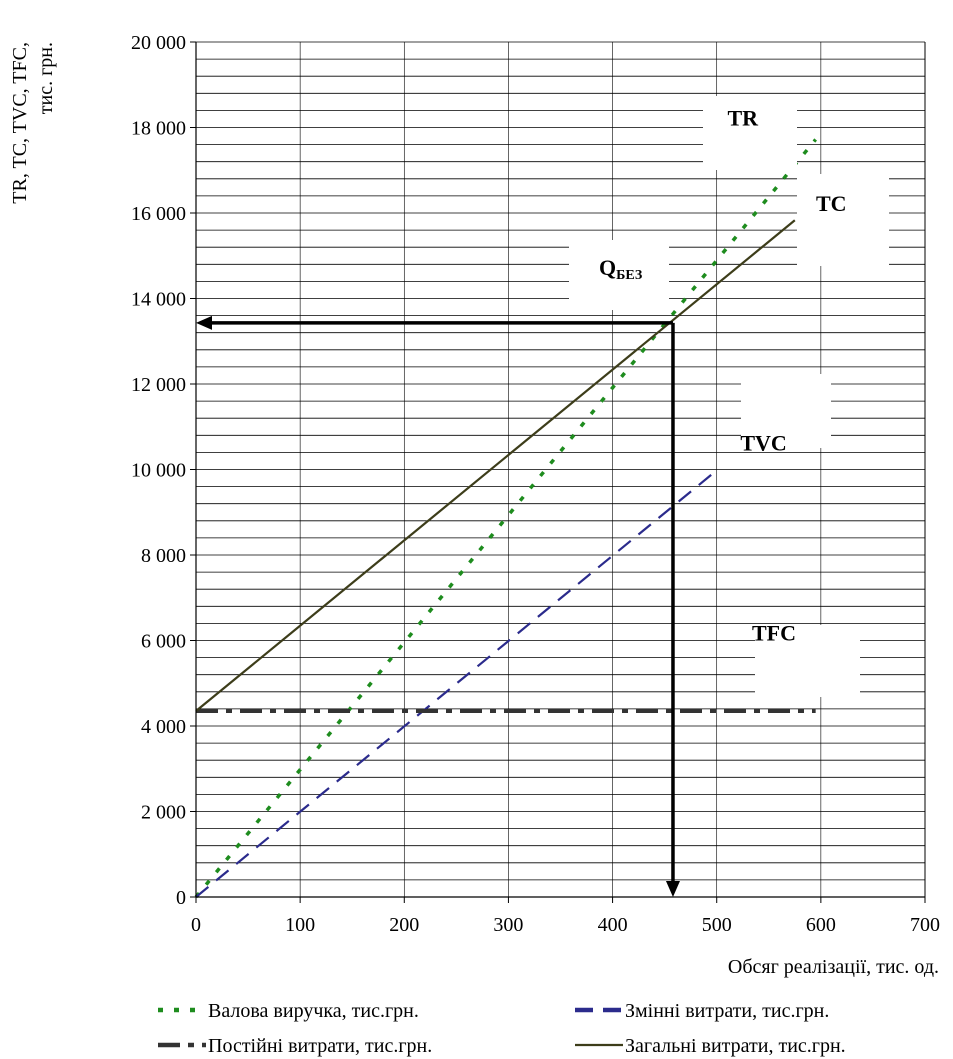 The width and height of the screenshot is (953, 1059). Describe the element at coordinates (158, 300) in the screenshot. I see `y-tick-label: 14 000` at that location.